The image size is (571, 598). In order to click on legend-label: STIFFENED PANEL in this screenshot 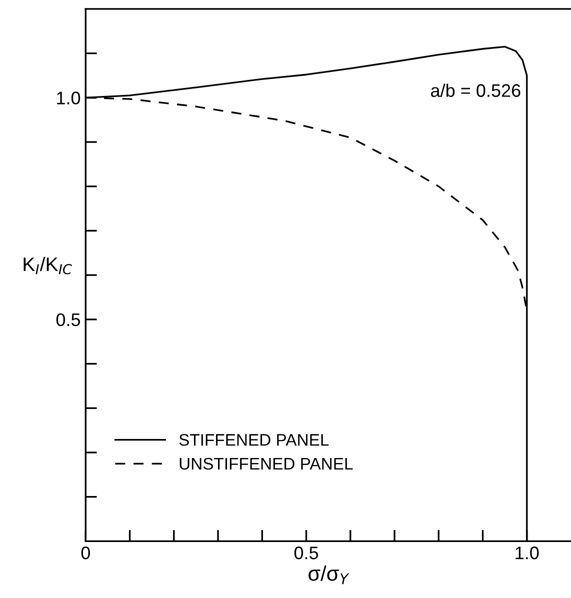, I will do `click(254, 440)`.